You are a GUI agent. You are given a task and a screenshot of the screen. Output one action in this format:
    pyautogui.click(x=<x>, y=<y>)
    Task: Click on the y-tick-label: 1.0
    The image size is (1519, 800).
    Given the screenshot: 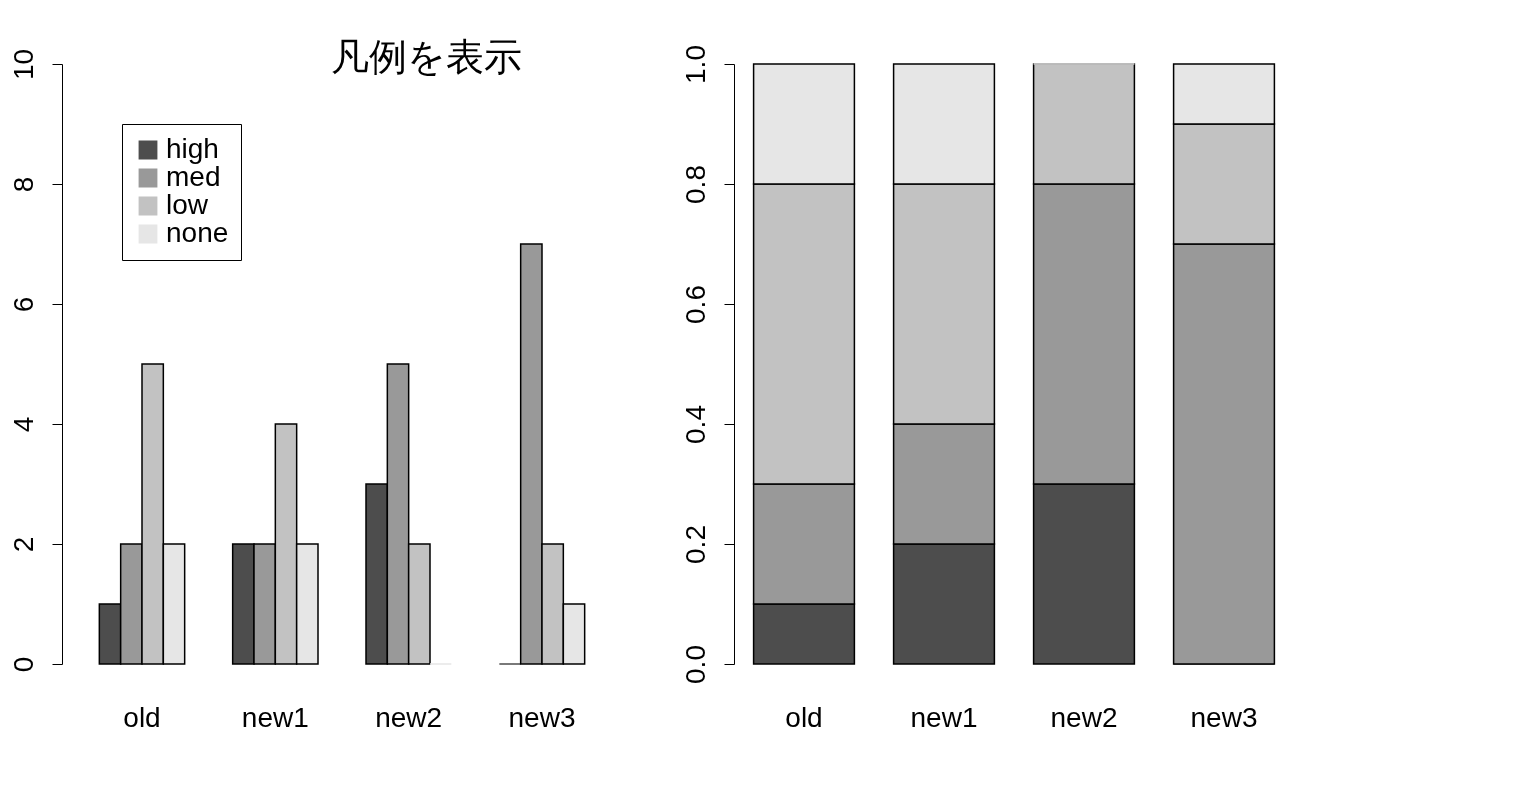 What is the action you would take?
    pyautogui.click(x=695, y=64)
    